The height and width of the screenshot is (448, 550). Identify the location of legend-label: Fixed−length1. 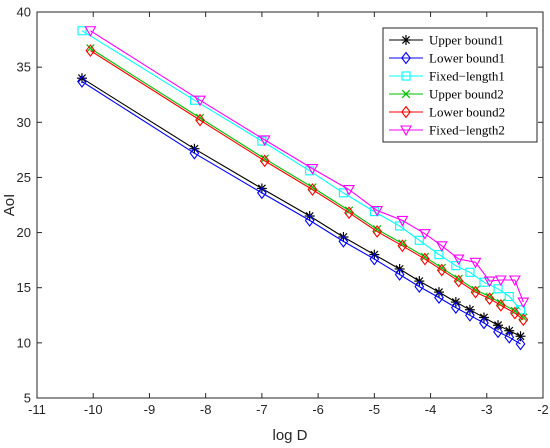
(467, 76).